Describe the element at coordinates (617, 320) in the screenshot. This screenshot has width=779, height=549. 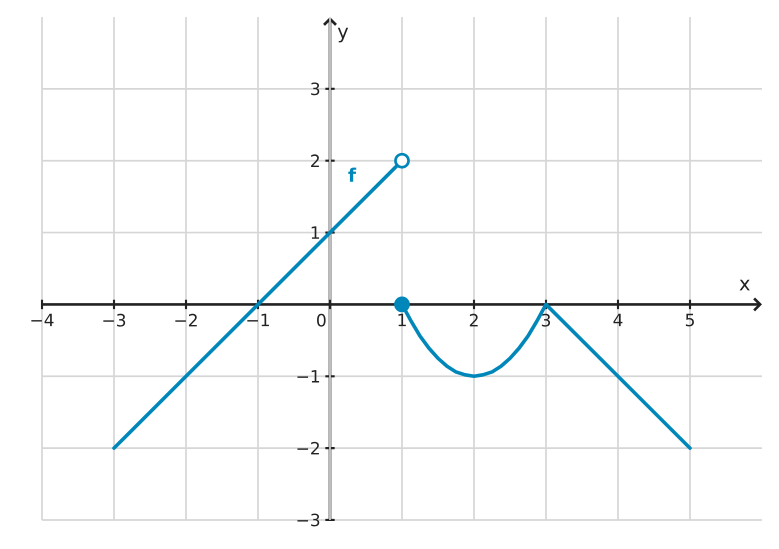
I see `x-tick-label: 4` at that location.